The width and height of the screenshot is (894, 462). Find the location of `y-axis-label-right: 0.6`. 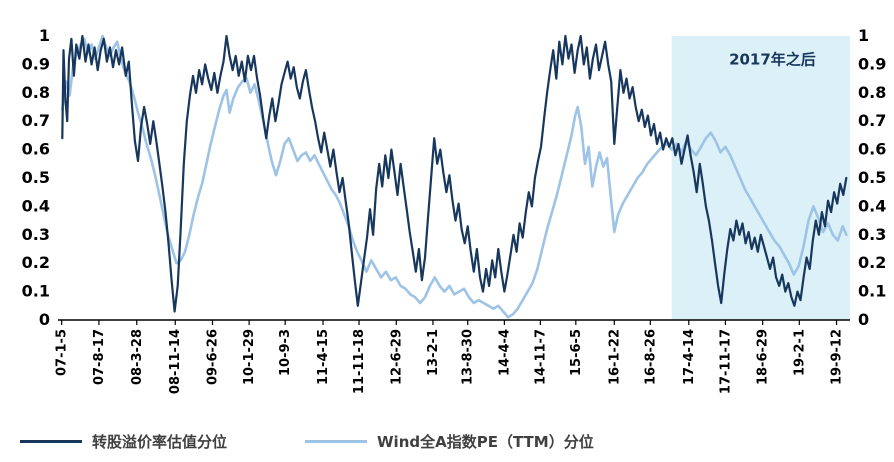

y-axis-label-right: 0.6 is located at coordinates (872, 149).